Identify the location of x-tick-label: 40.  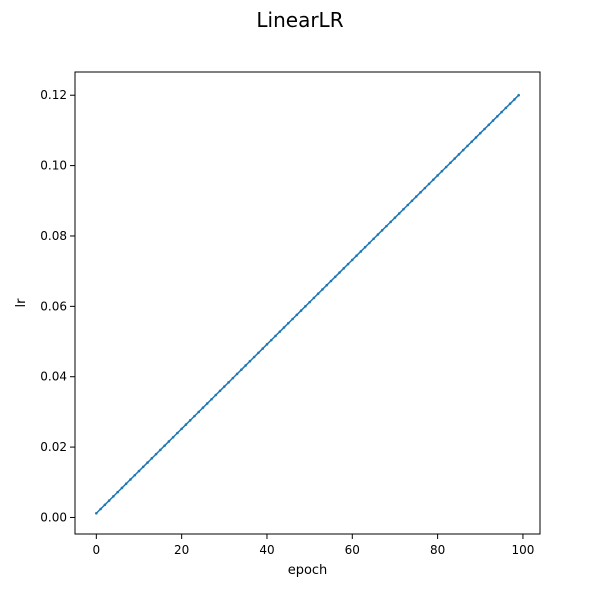
(266, 550).